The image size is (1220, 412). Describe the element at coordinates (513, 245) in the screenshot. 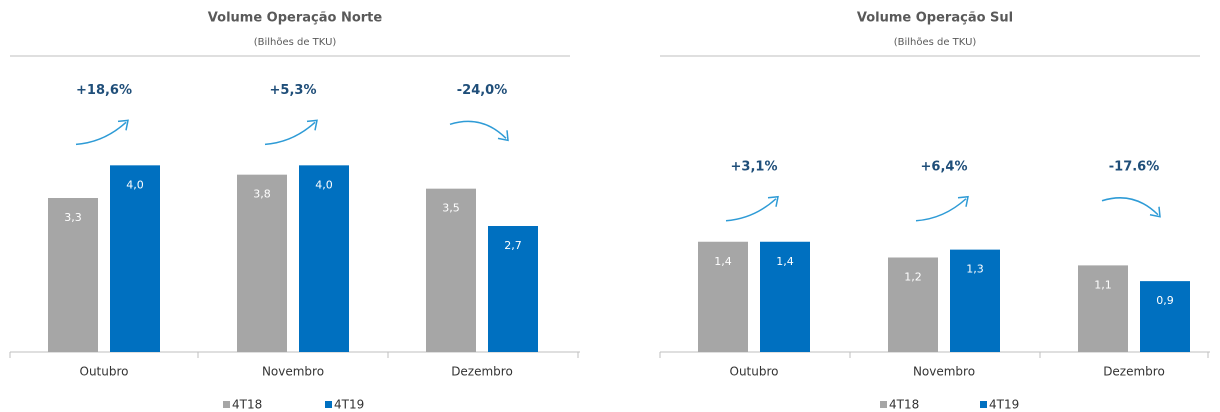

I see `value-label: 2,7` at that location.